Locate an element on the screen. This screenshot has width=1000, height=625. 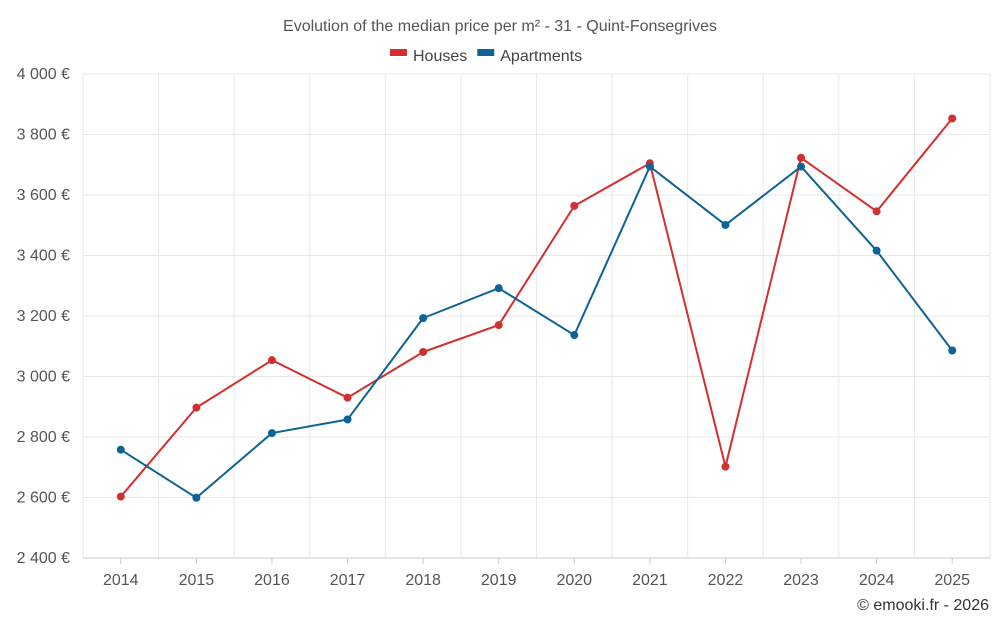
legend-swatch-apartments is located at coordinates (486, 52).